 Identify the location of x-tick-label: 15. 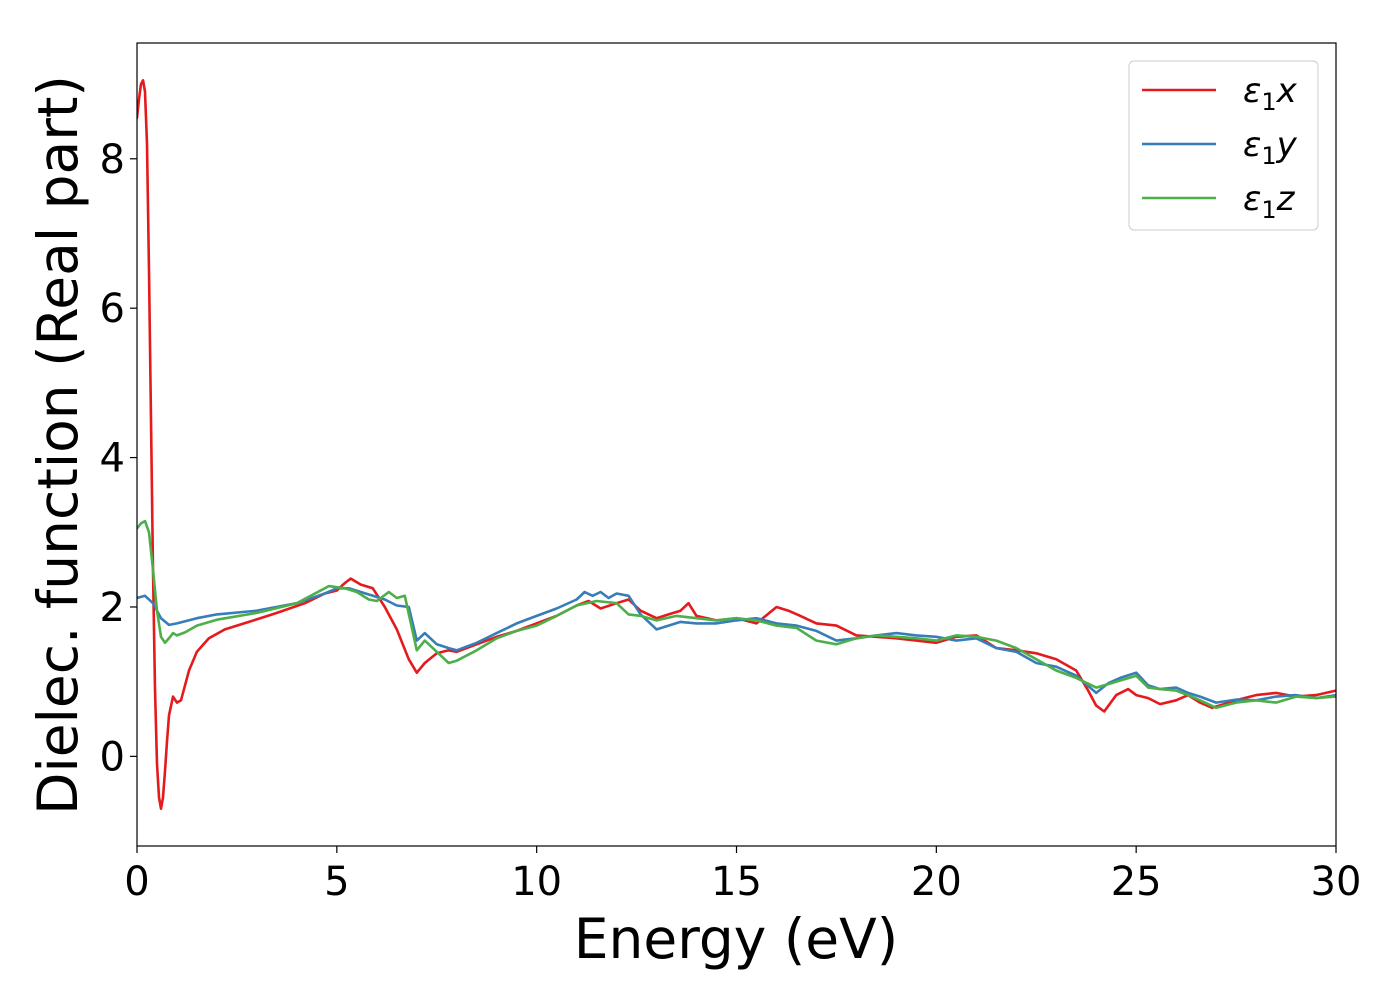
(736, 882).